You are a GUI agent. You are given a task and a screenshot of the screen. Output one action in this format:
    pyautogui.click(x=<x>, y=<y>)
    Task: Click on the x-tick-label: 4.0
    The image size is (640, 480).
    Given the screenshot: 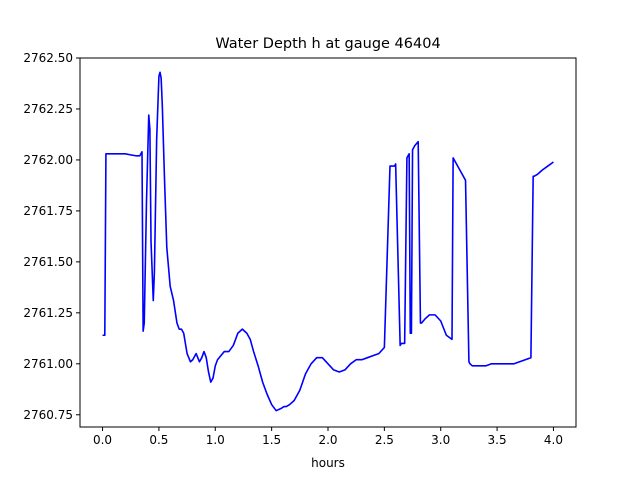 What is the action you would take?
    pyautogui.click(x=553, y=440)
    